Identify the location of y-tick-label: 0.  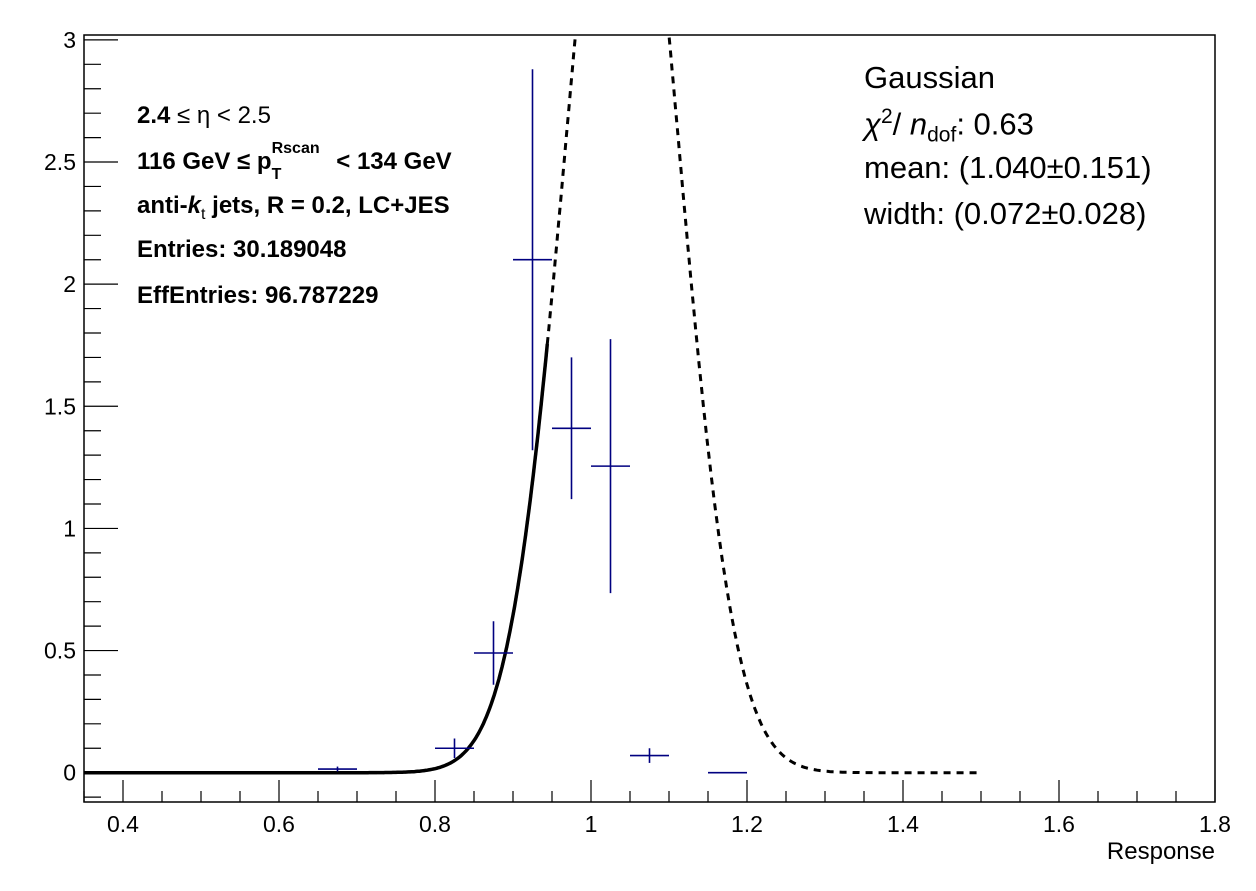
(69, 773).